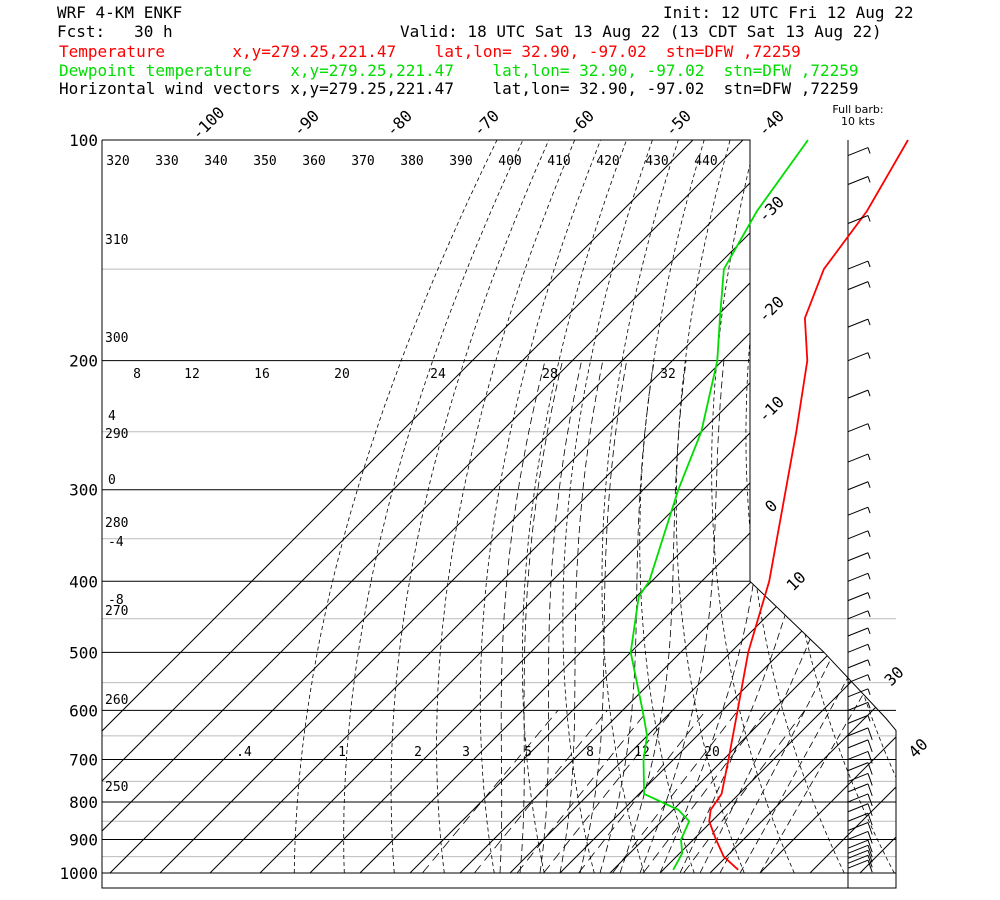  I want to click on isotherm-label: -100, so click(208, 123).